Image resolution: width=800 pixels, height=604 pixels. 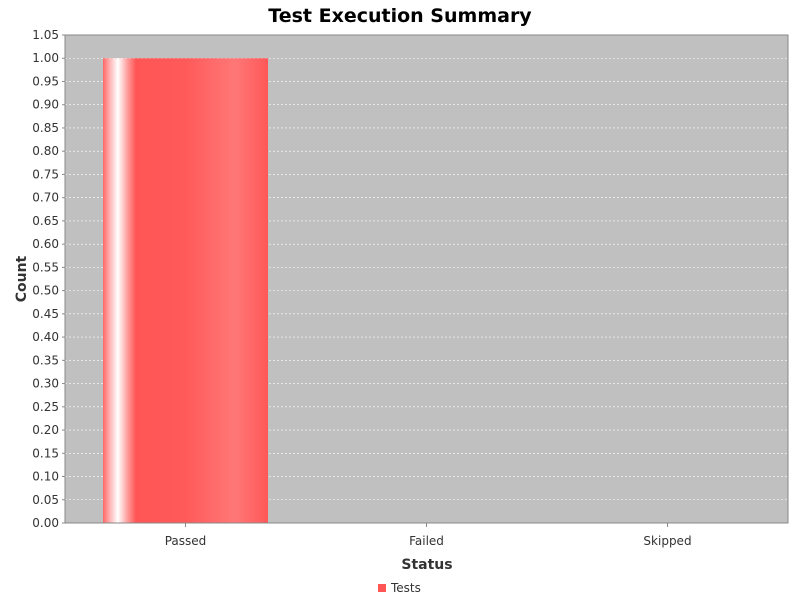 I want to click on x-axis-ticks: Passed Failed Skipped, so click(x=428, y=535).